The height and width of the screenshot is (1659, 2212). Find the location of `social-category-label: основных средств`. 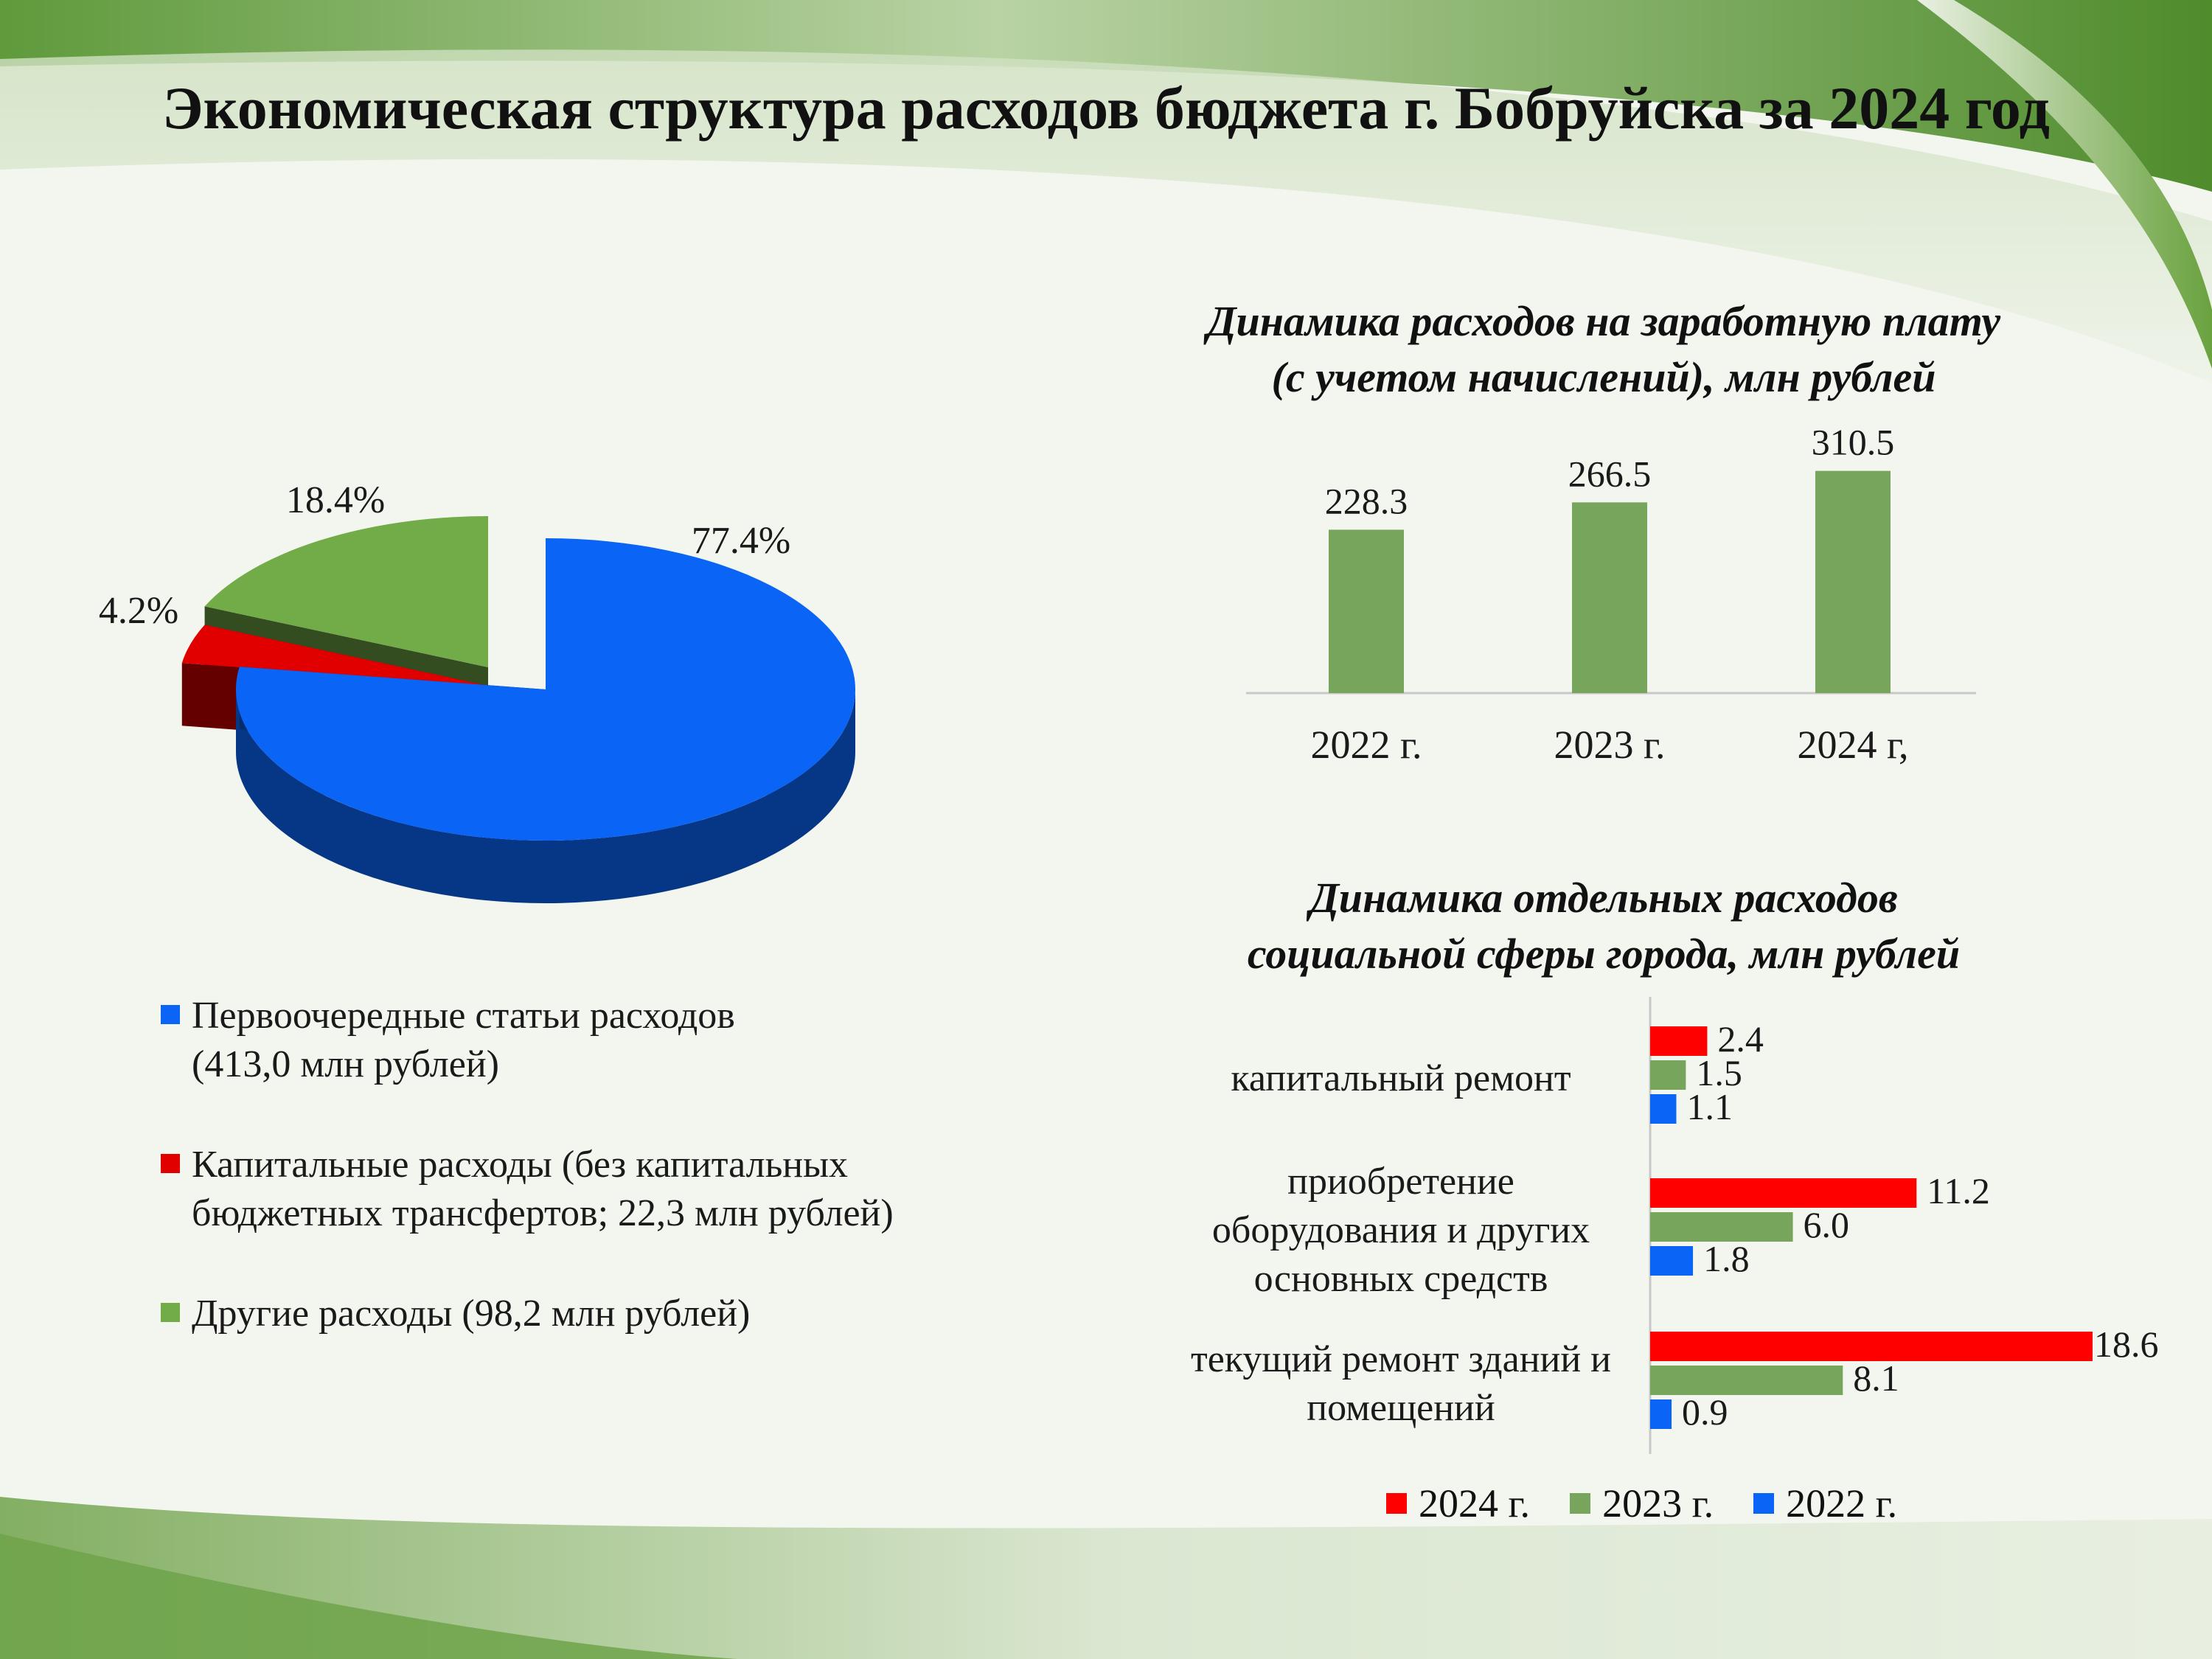

social-category-label: основных средств is located at coordinates (1401, 1279).